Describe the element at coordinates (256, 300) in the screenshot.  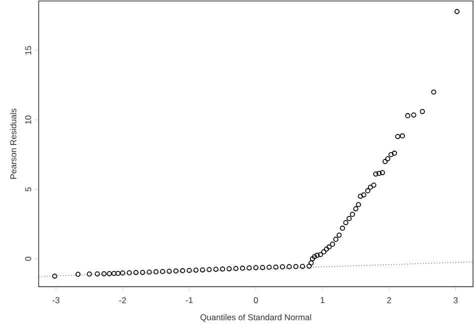
I see `x-tick-label: 0` at that location.